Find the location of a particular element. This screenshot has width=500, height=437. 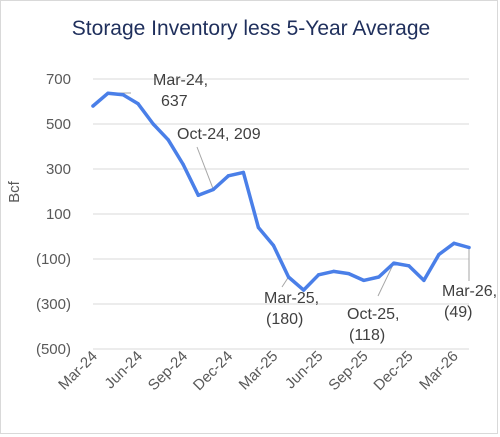

annotation-label: Oct-25, is located at coordinates (373, 314).